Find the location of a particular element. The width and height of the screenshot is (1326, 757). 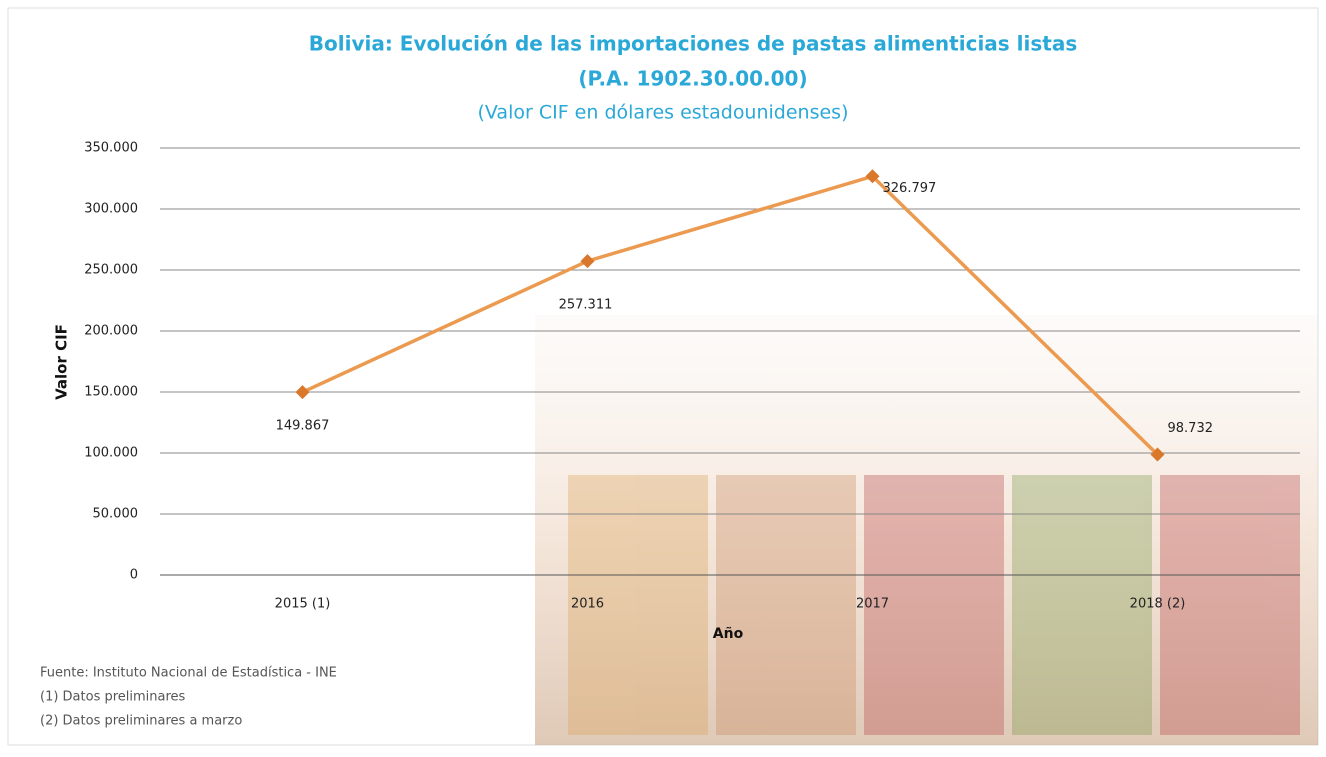

x-tick-label: 2017 is located at coordinates (872, 604).